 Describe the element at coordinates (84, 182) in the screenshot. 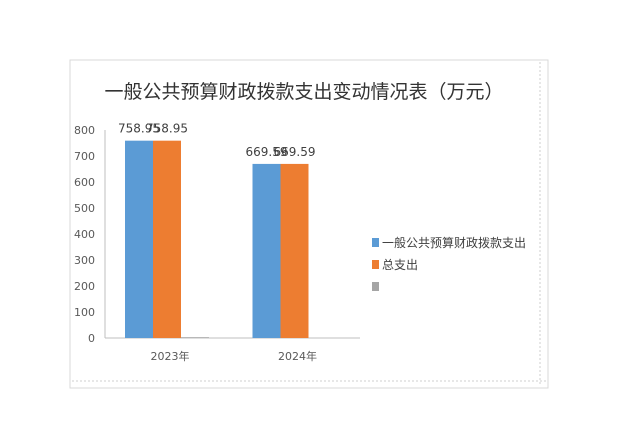

I see `y-tick-label: 600` at that location.